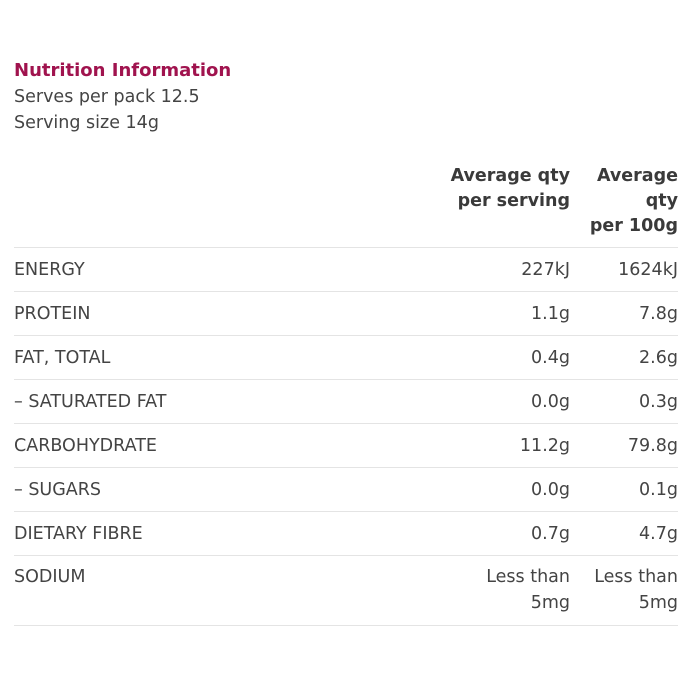 The width and height of the screenshot is (700, 700). I want to click on per-serving-value-line-1: Less than, so click(528, 577).